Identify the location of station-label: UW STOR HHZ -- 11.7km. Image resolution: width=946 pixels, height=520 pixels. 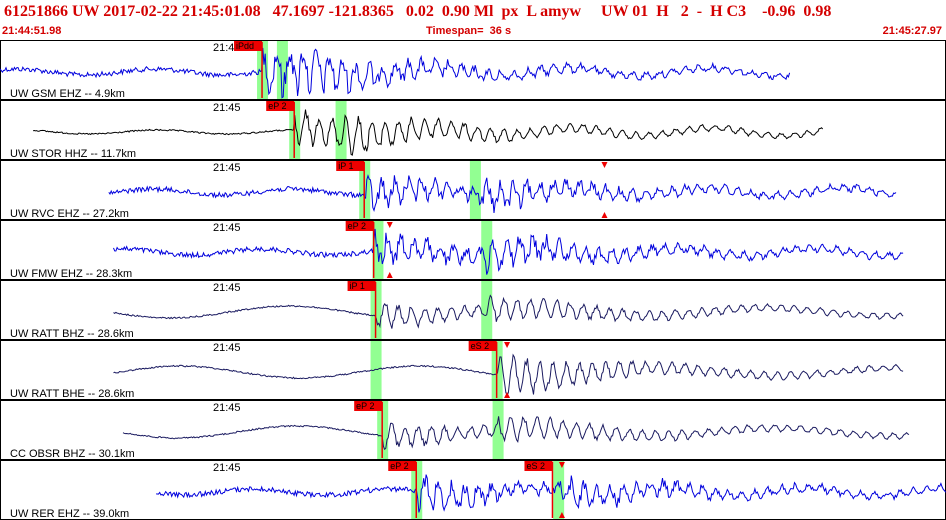
(73, 154).